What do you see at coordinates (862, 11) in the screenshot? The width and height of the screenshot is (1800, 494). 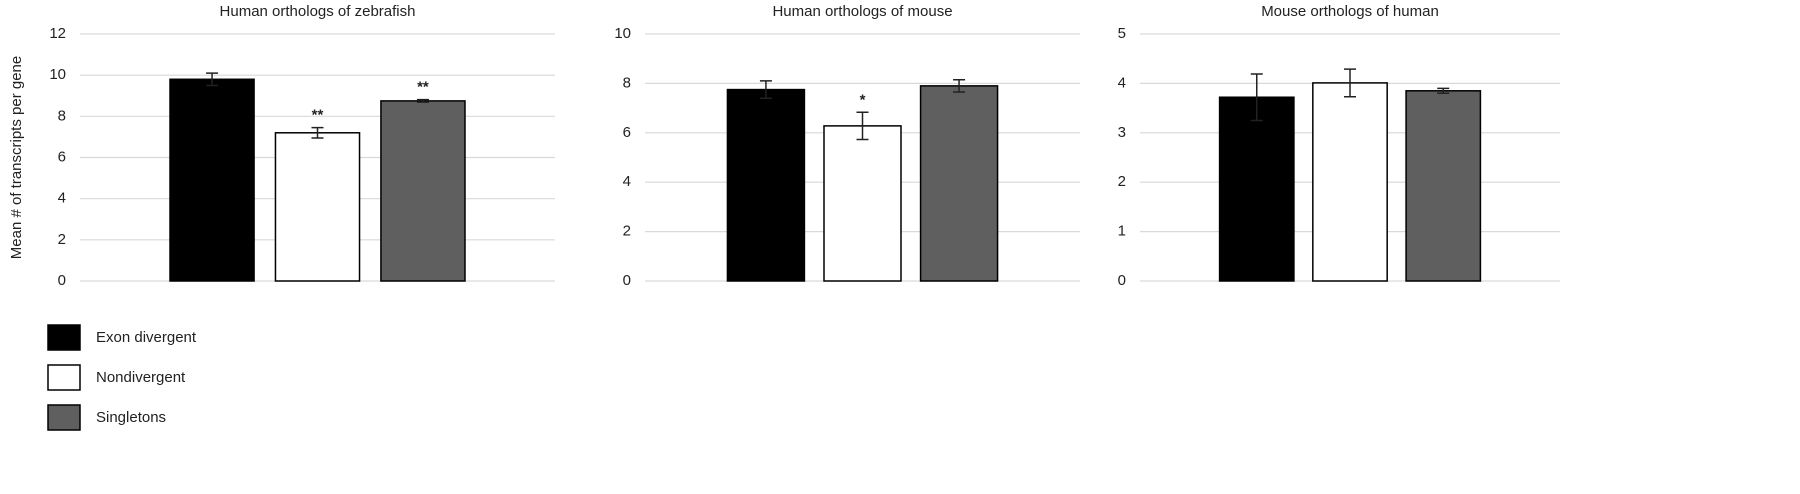 I see `chart-title: Human orthologs of mouse` at bounding box center [862, 11].